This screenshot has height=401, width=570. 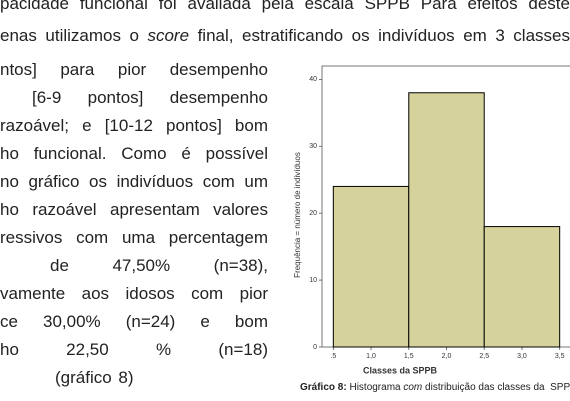 I want to click on text-line: razoável; e [10-12 pontos] bom, so click(x=134, y=125).